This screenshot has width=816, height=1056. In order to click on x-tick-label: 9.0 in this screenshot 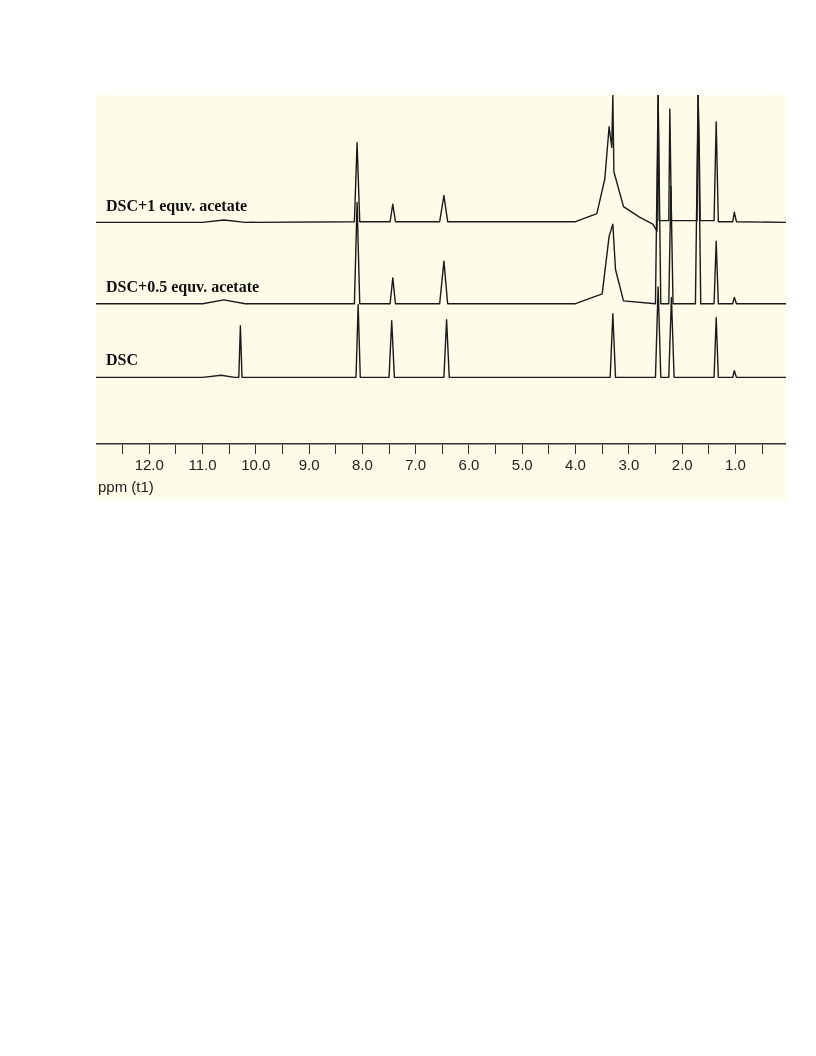, I will do `click(309, 465)`.